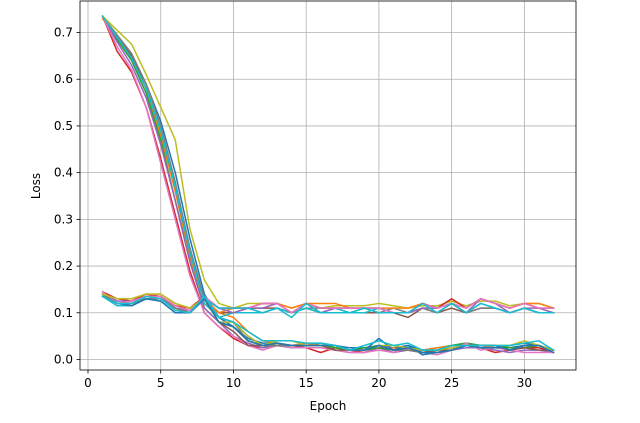 This screenshot has width=640, height=423. Describe the element at coordinates (451, 383) in the screenshot. I see `x-tick-label: 25` at that location.